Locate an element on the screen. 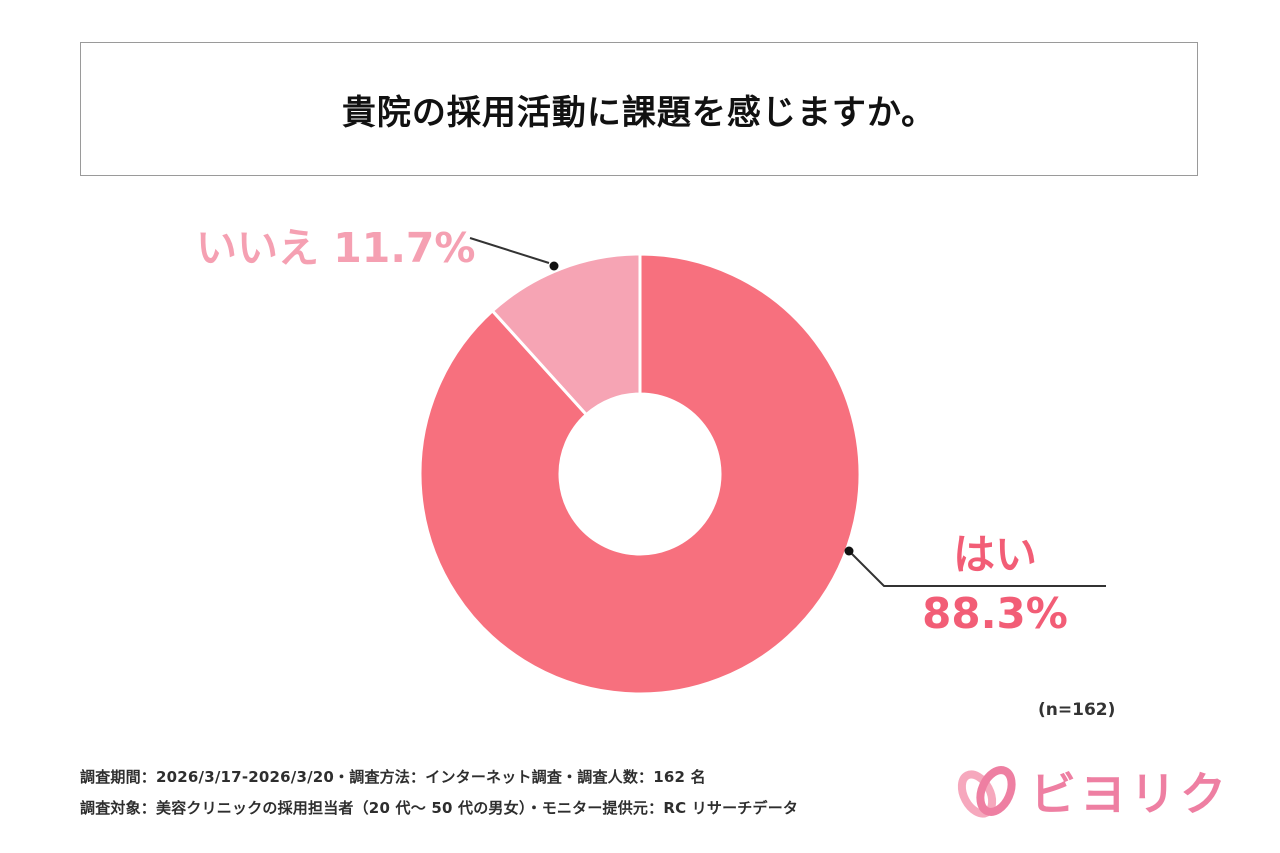 The width and height of the screenshot is (1280, 853). title-box: 貴院の採用活動に課題を感じますか。 is located at coordinates (639, 109).